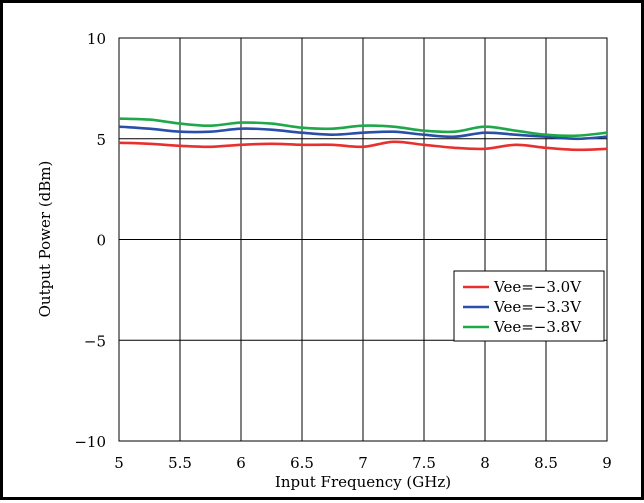  I want to click on x-tick-label: 7, so click(363, 463).